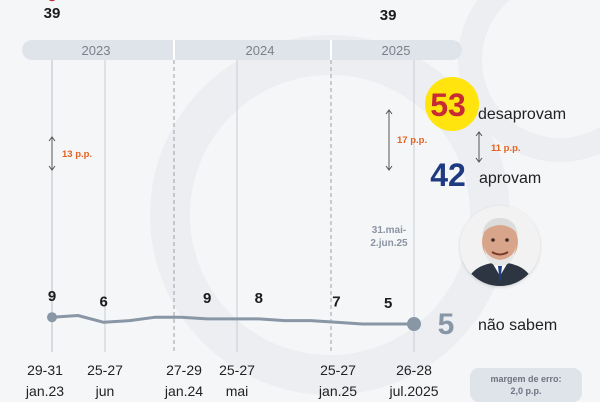 This screenshot has width=600, height=402. What do you see at coordinates (259, 298) in the screenshot?
I see `value-label: 8` at bounding box center [259, 298].